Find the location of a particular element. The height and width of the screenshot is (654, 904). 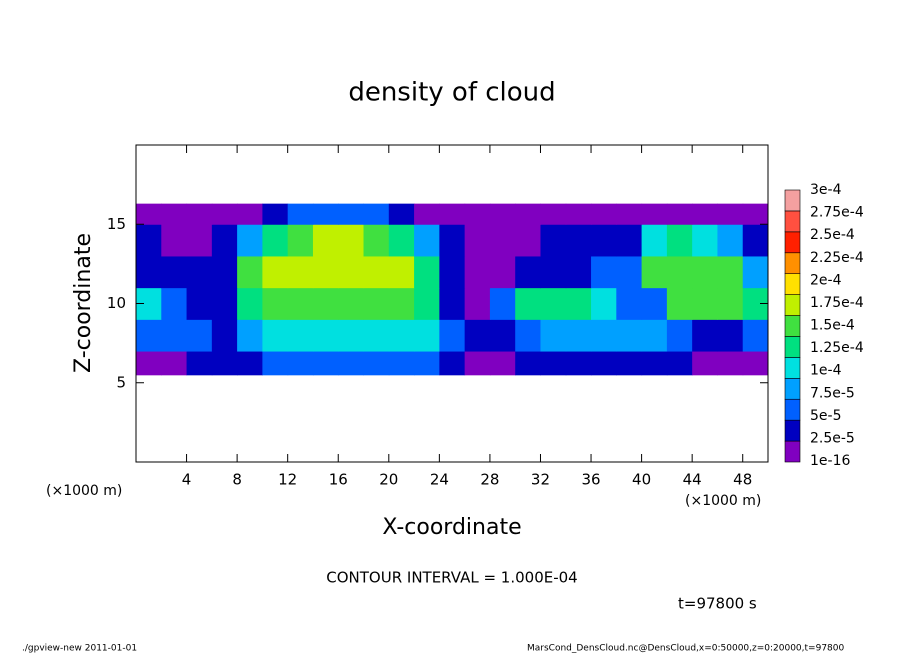

y-axis-label: Z-coordinate is located at coordinates (83, 303).